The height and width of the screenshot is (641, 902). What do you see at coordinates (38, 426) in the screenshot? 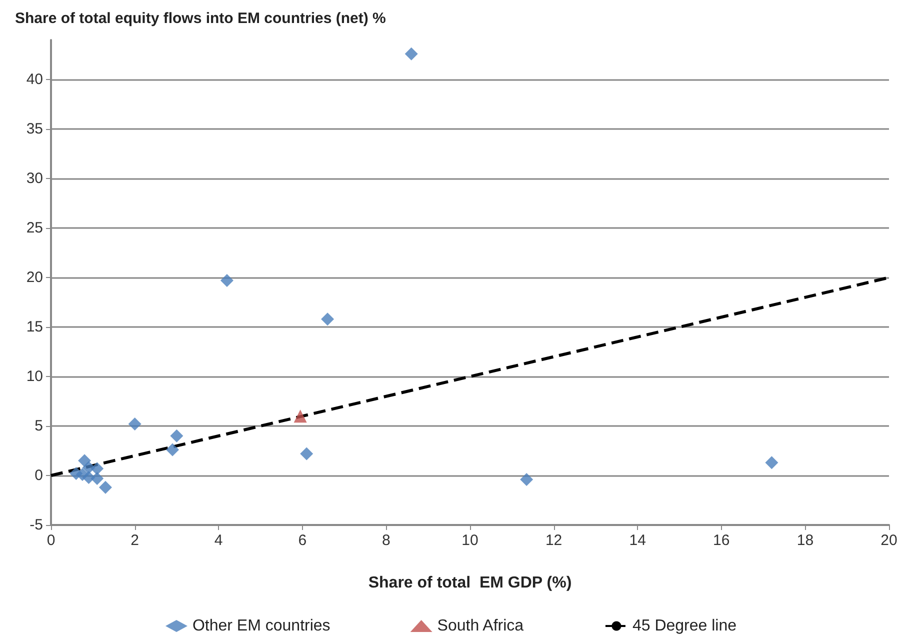
I see `y-tick-label: 5` at bounding box center [38, 426].